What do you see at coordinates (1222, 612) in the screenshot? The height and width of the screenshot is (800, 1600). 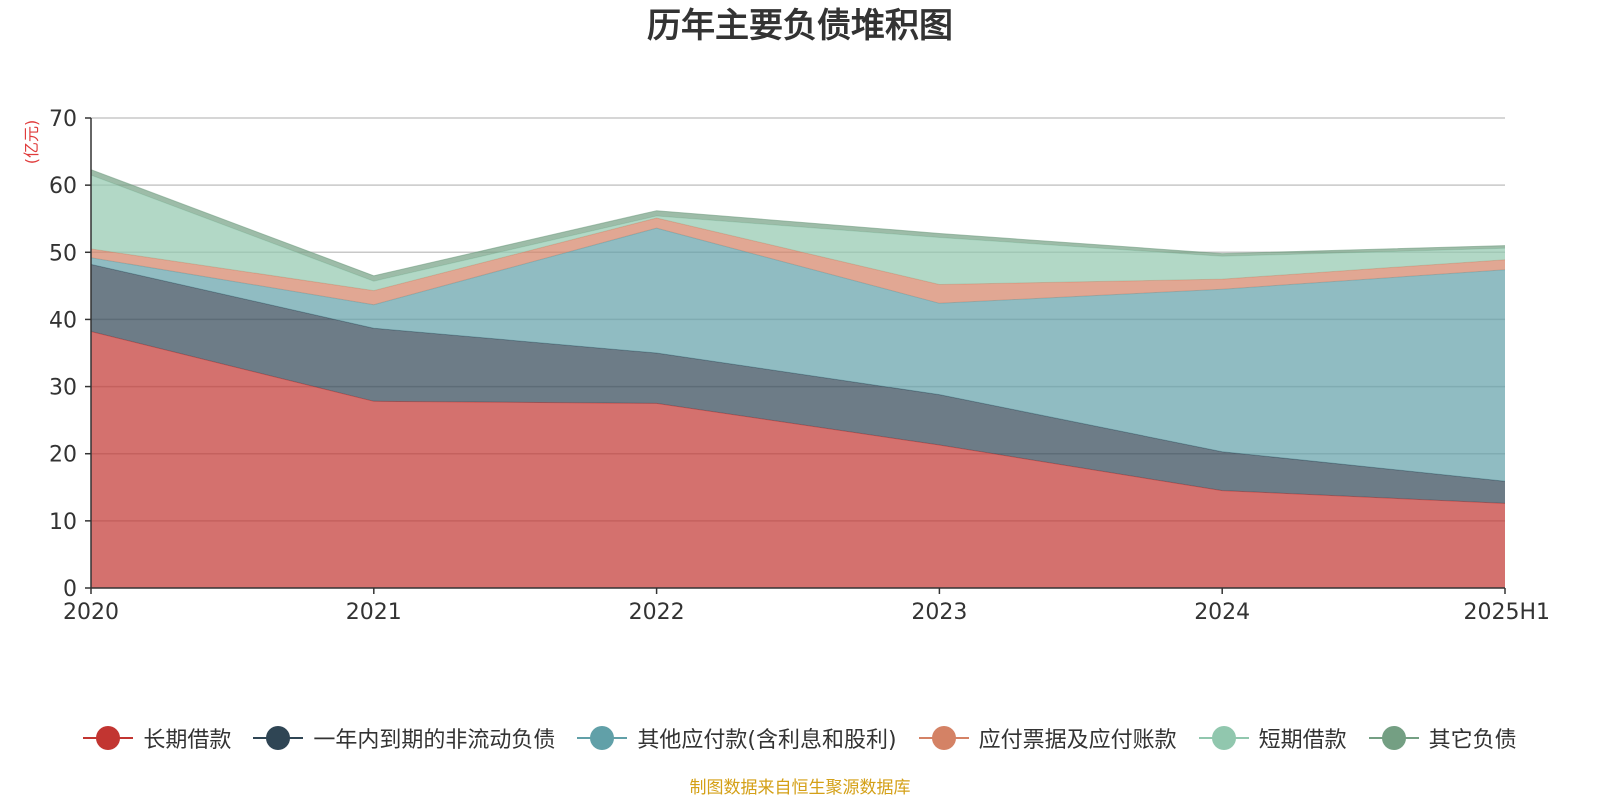 I see `x-tick-label: 2024` at bounding box center [1222, 612].